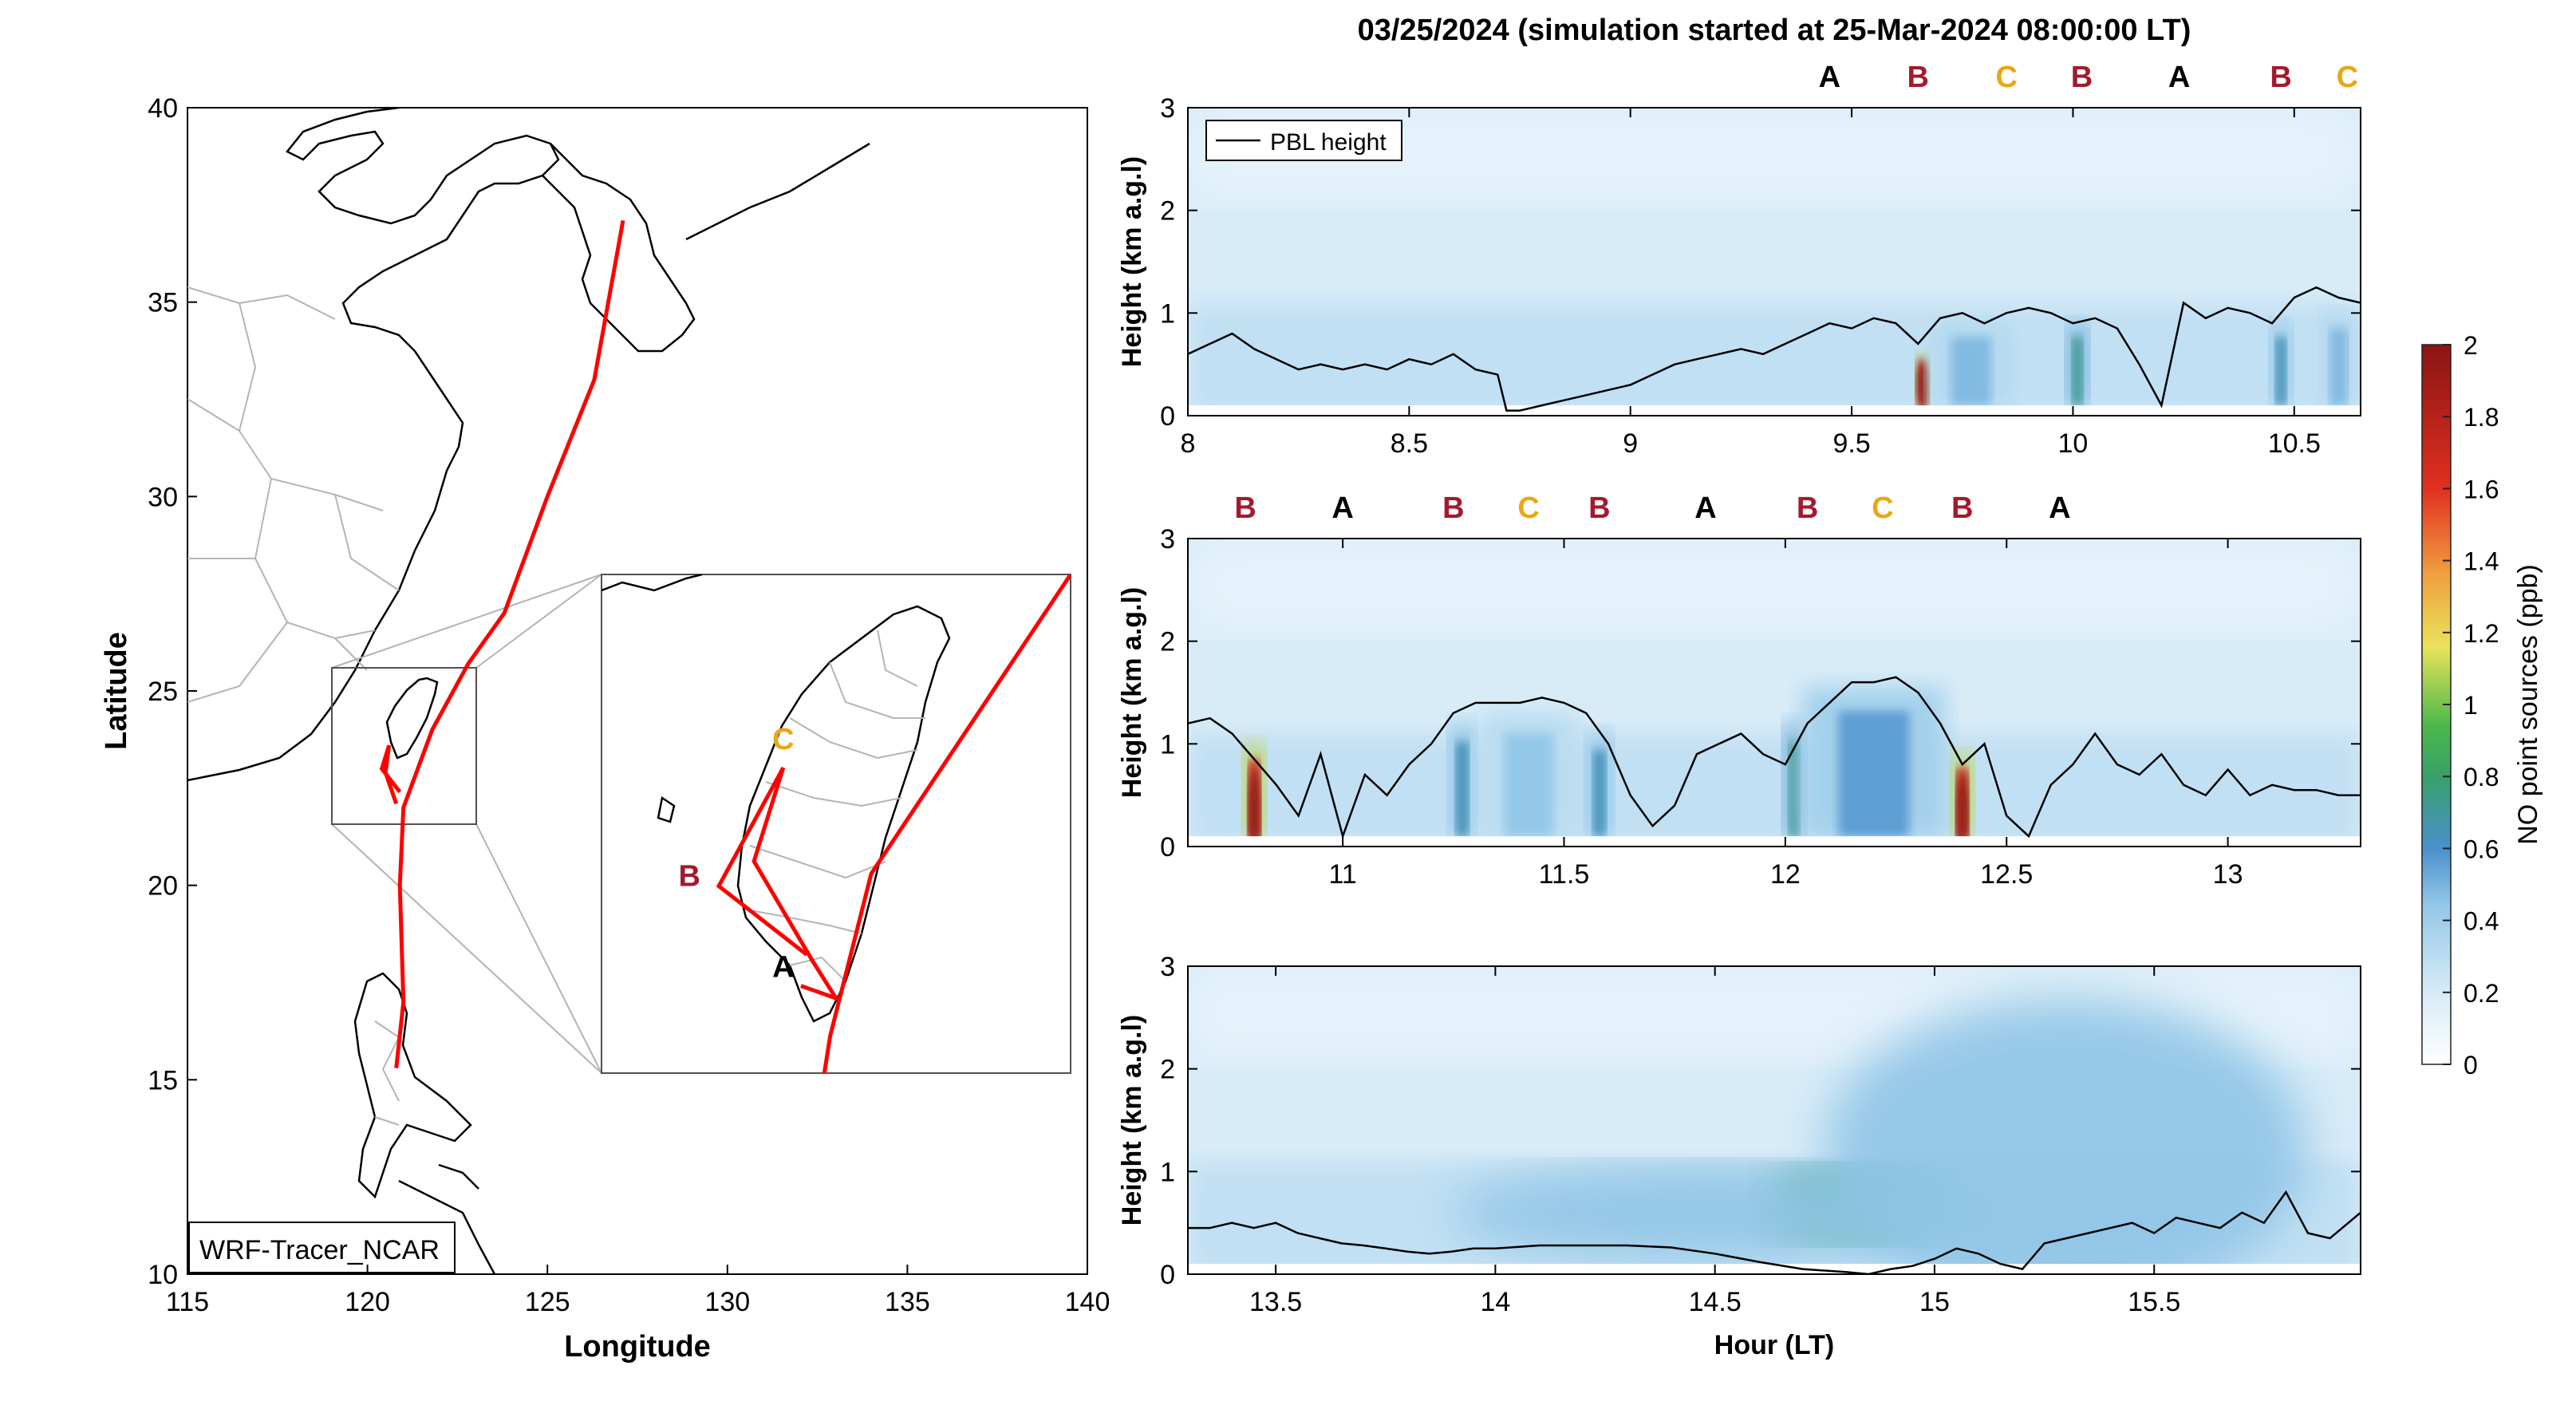 Image resolution: width=2576 pixels, height=1413 pixels. What do you see at coordinates (1410, 443) in the screenshot?
I see `xtick-label: 8.5` at bounding box center [1410, 443].